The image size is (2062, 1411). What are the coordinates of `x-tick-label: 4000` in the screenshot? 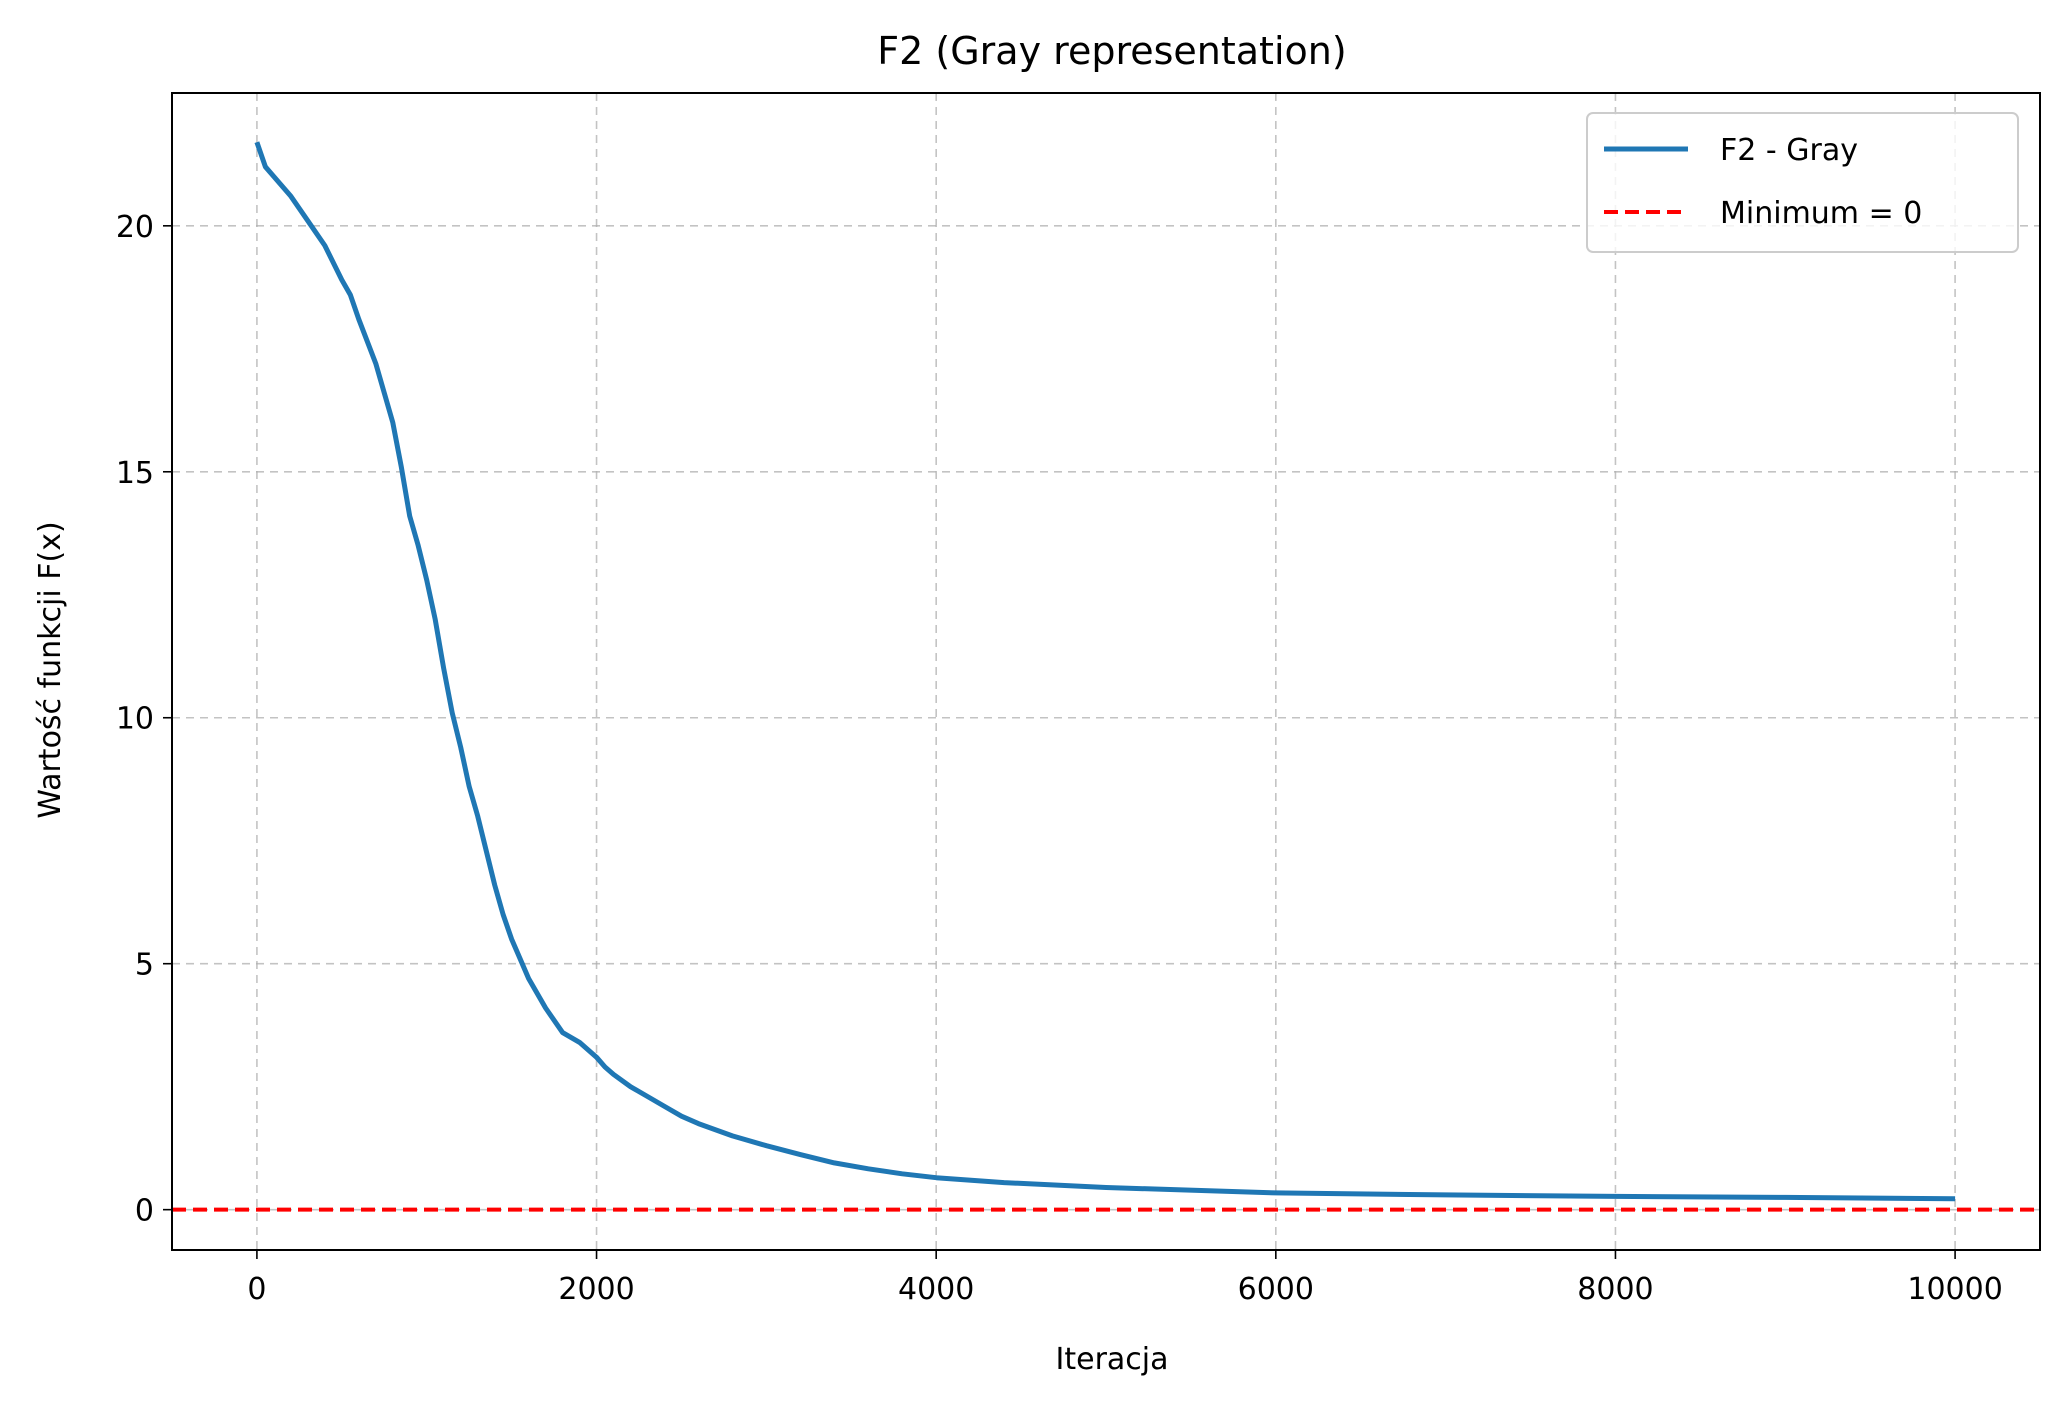 It's located at (936, 1289).